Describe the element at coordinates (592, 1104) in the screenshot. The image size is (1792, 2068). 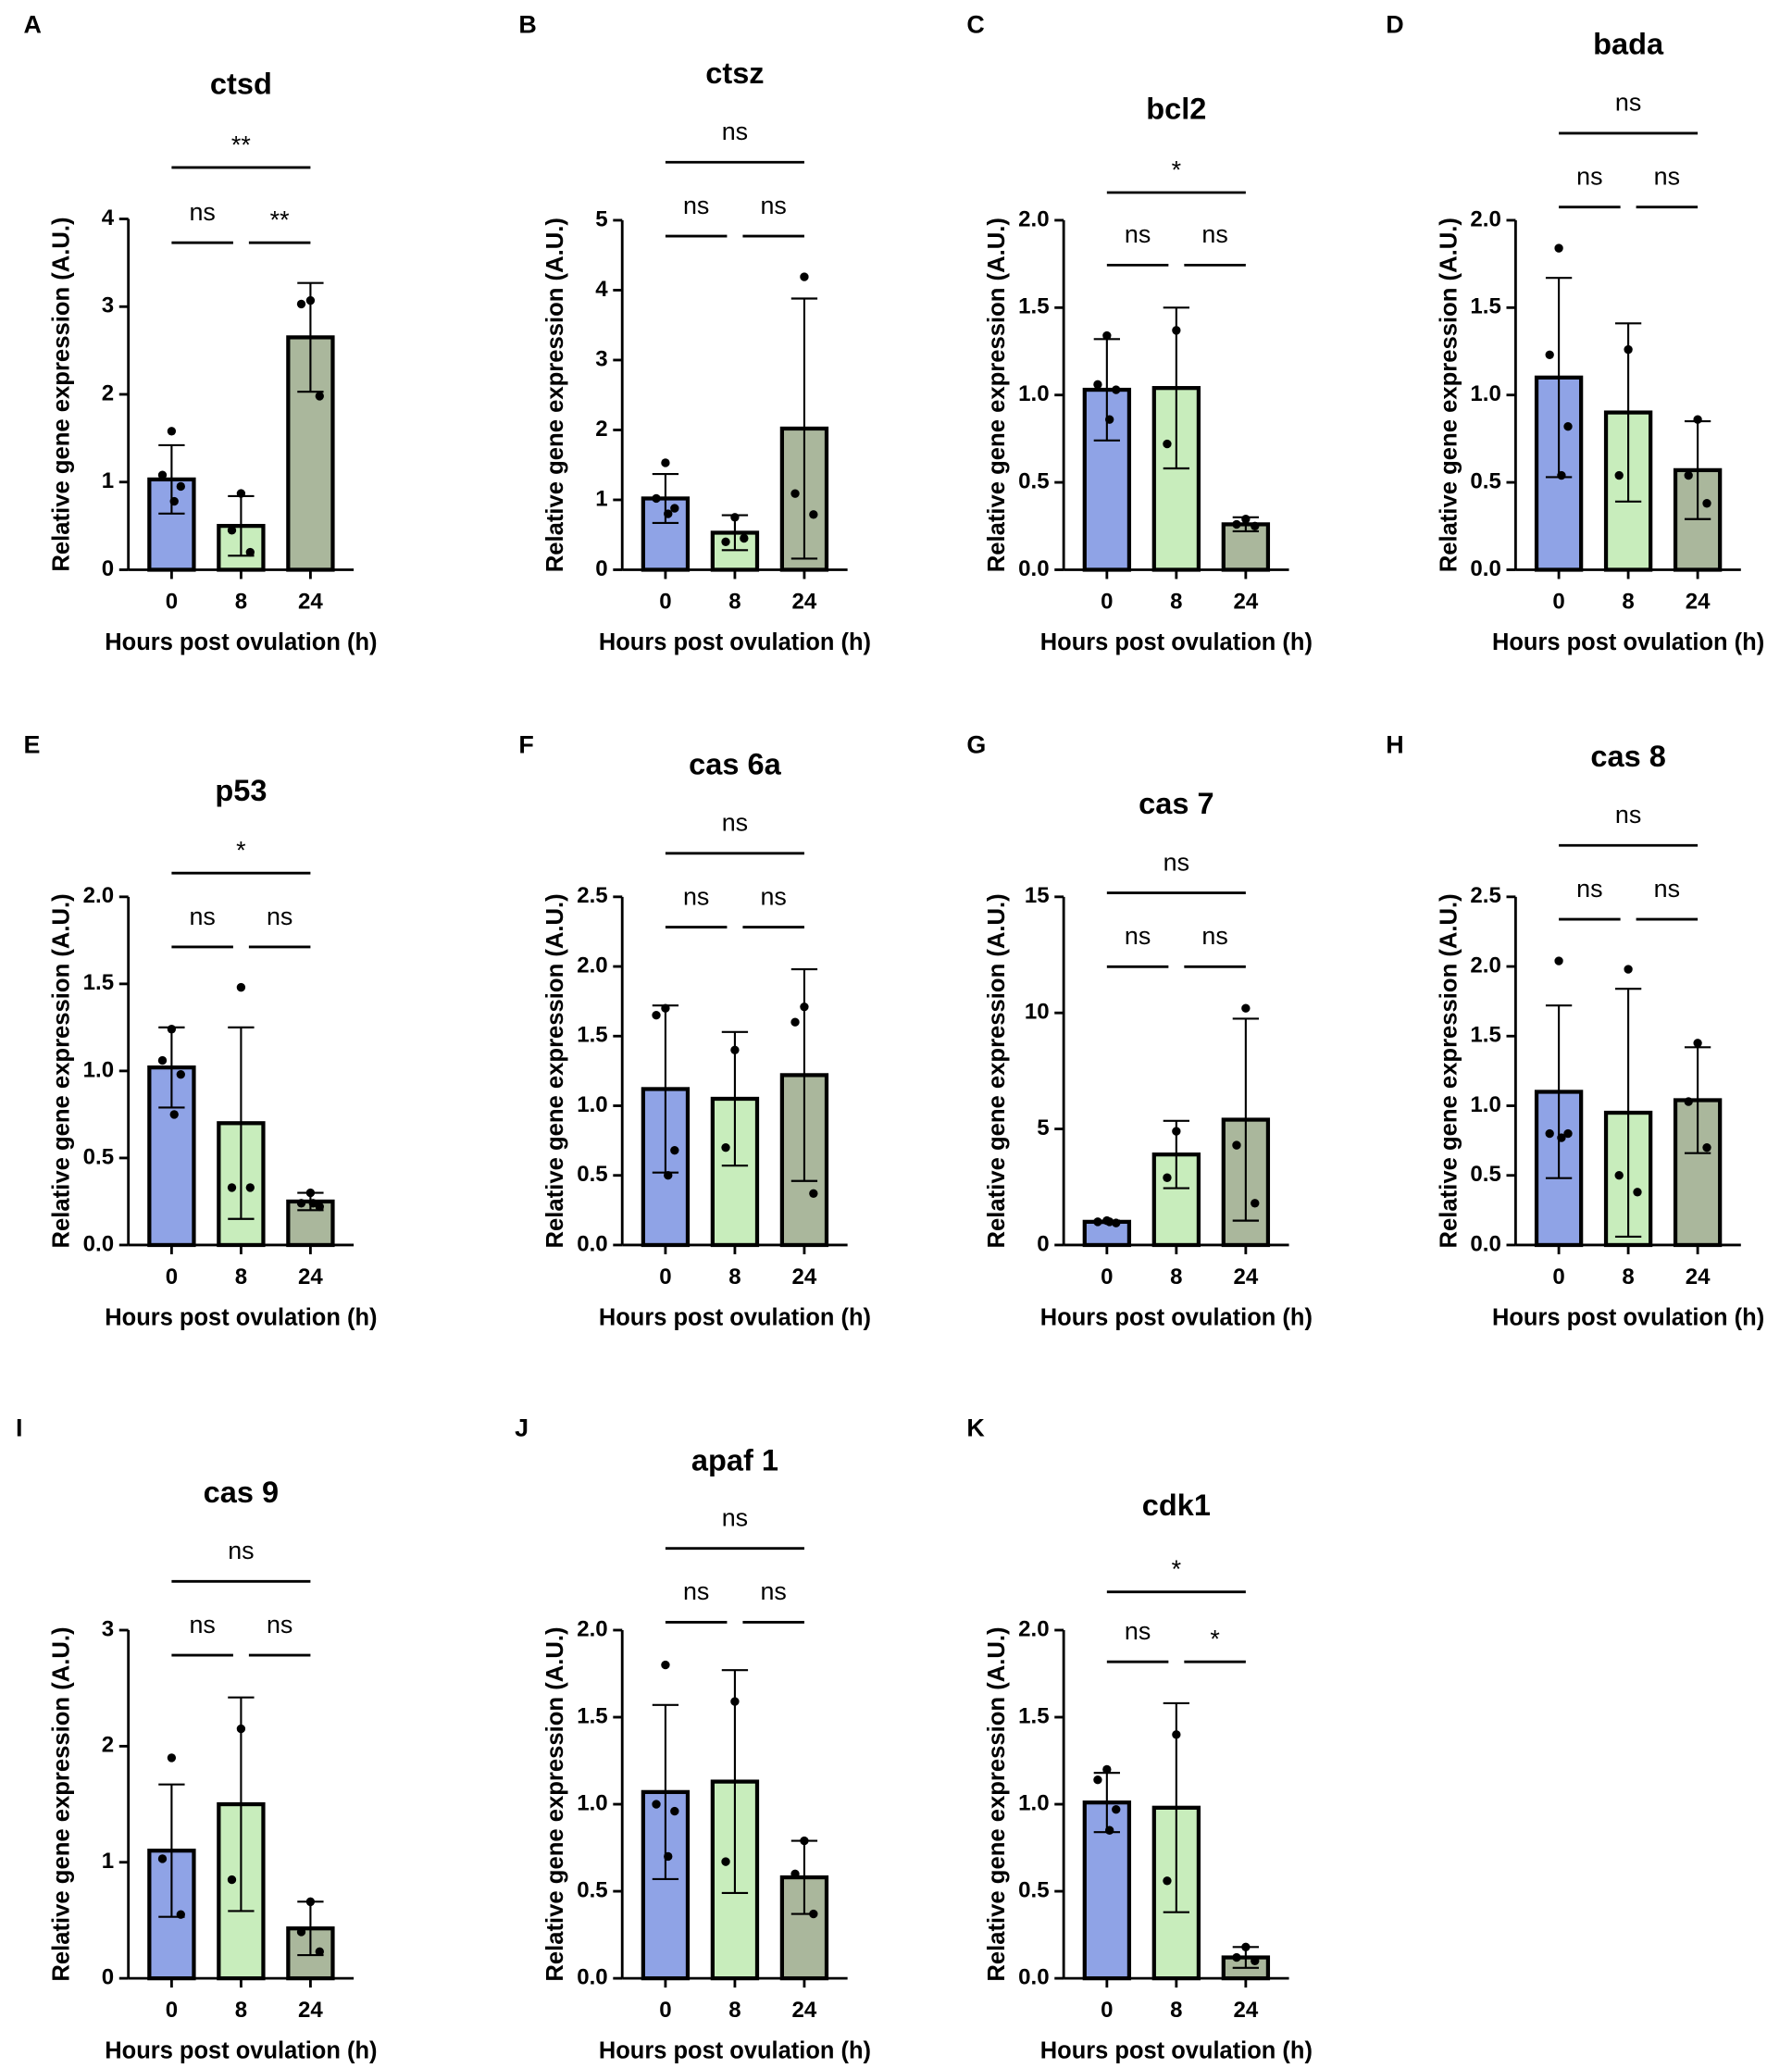
I see `y-tick-label: 1.0` at that location.